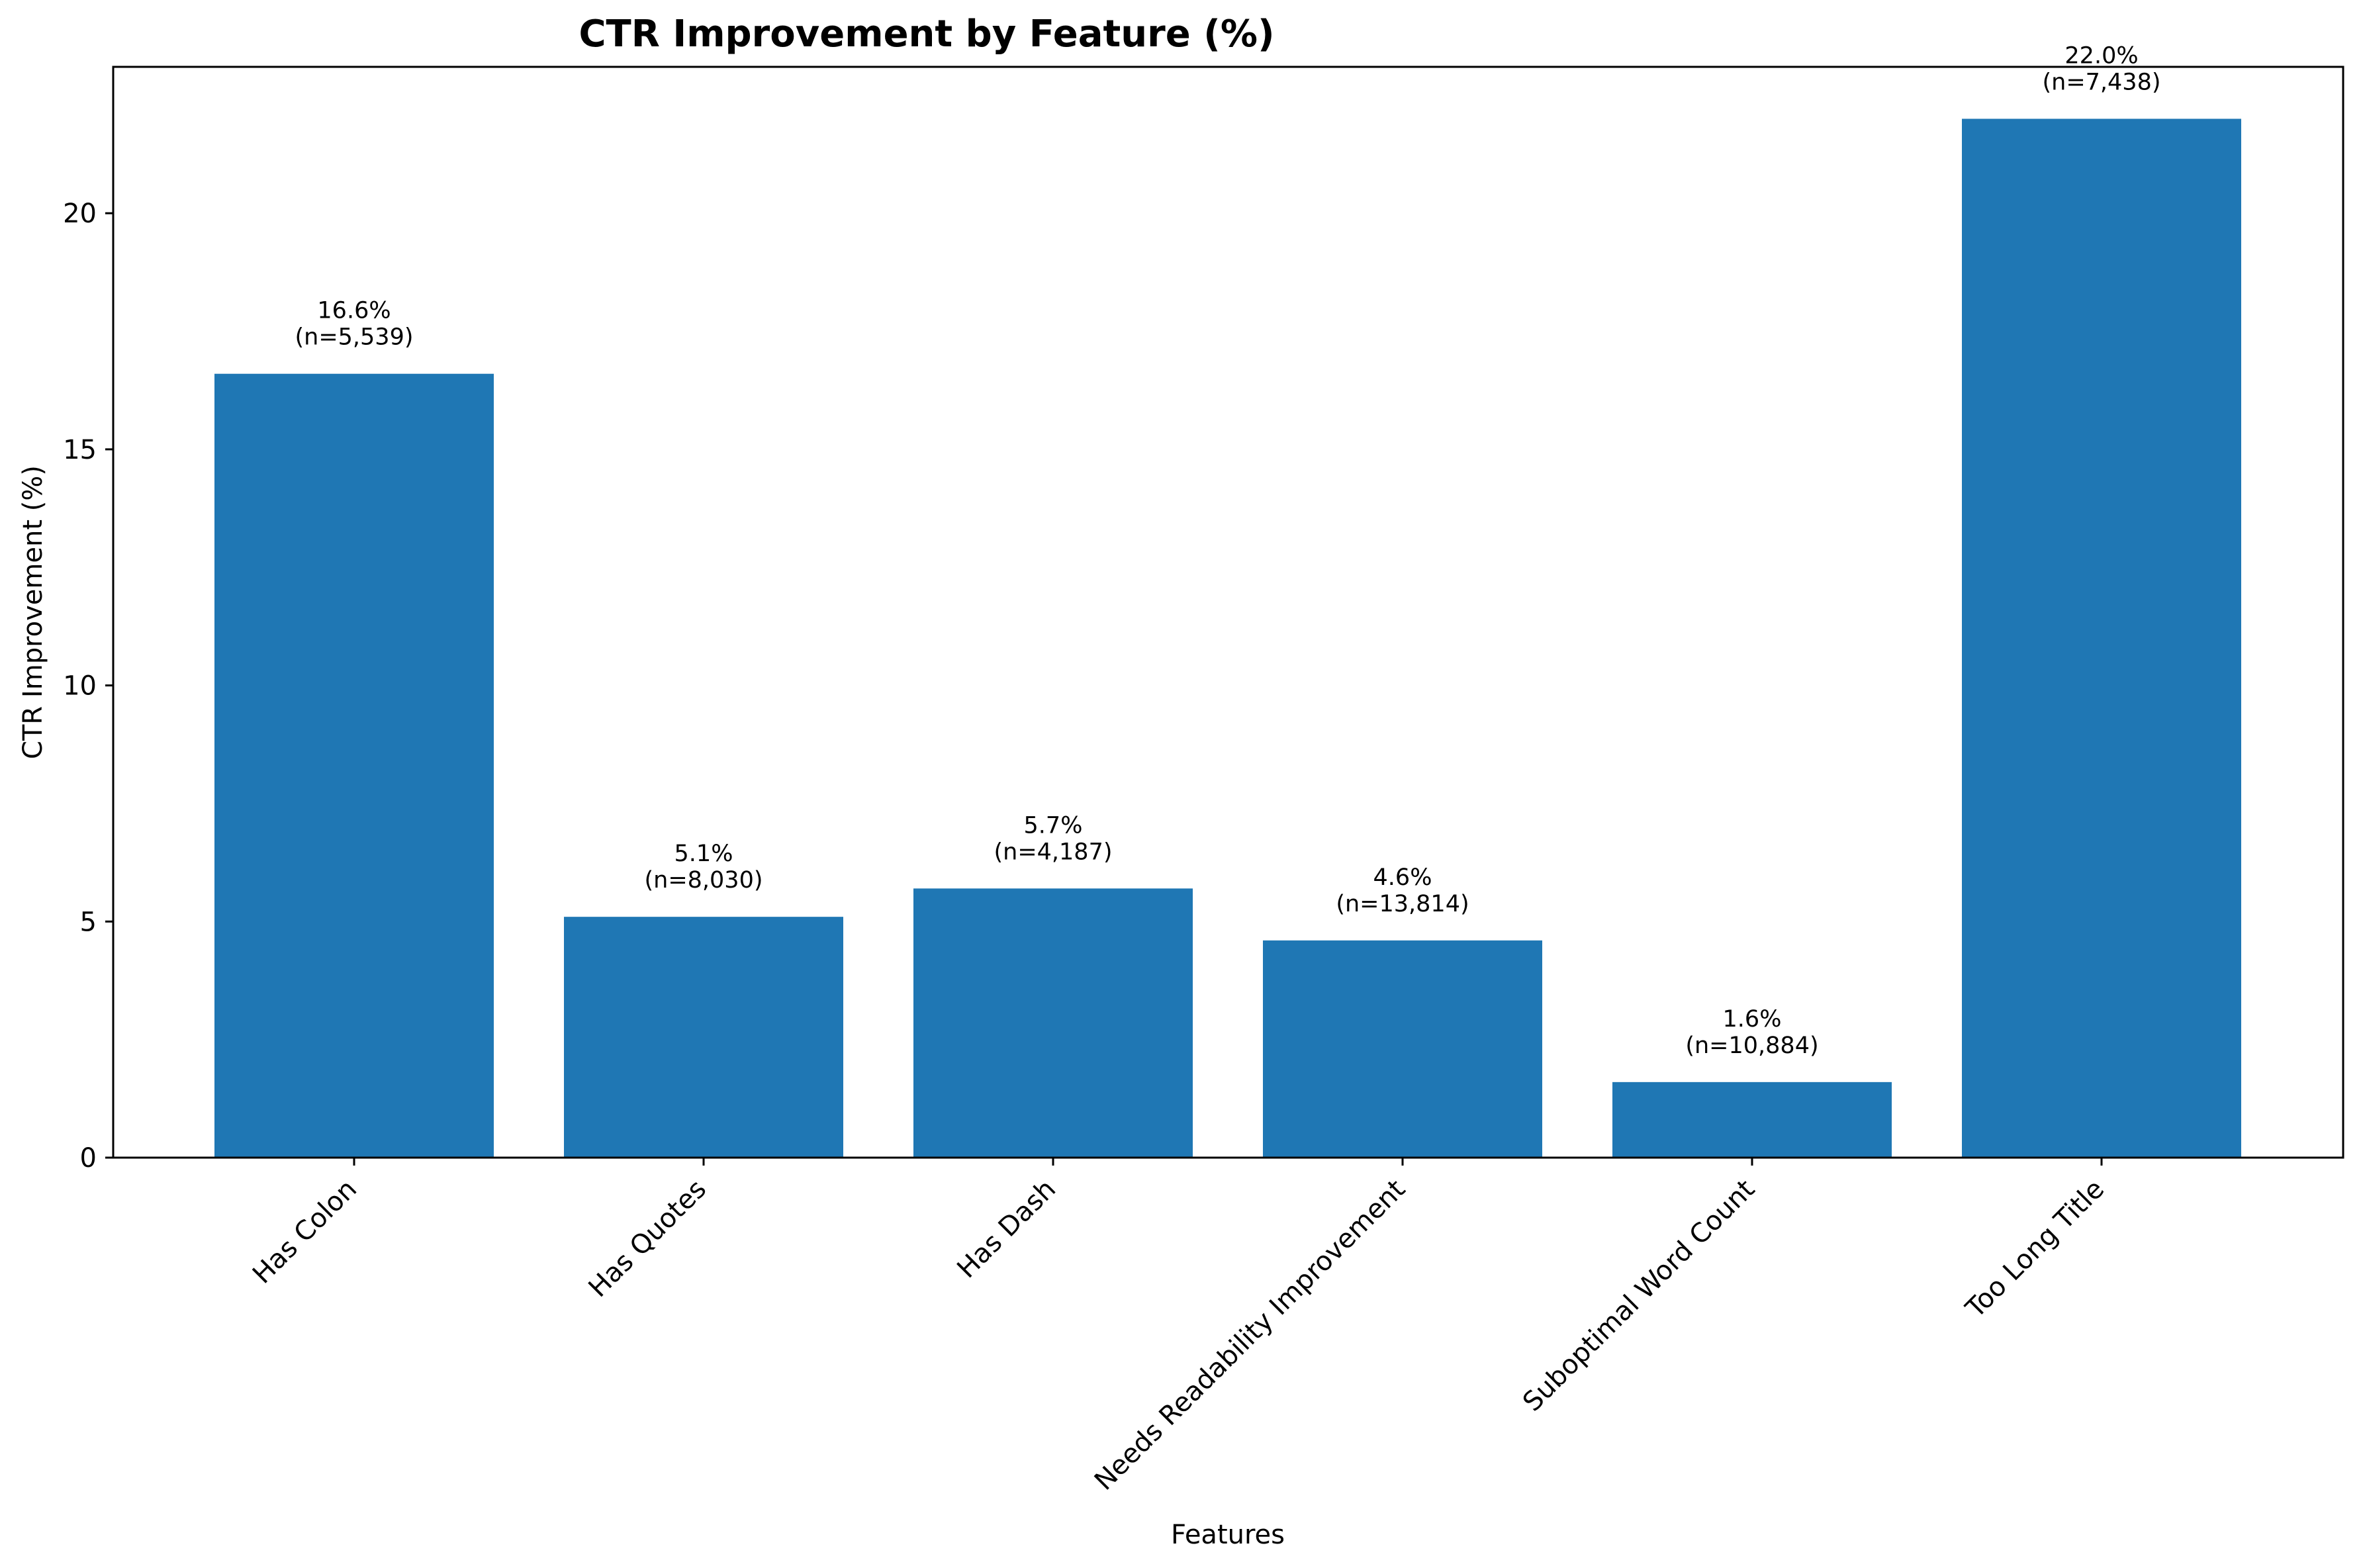  What do you see at coordinates (1639, 1296) in the screenshot?
I see `x-tick-label: Suboptimal Word Count` at bounding box center [1639, 1296].